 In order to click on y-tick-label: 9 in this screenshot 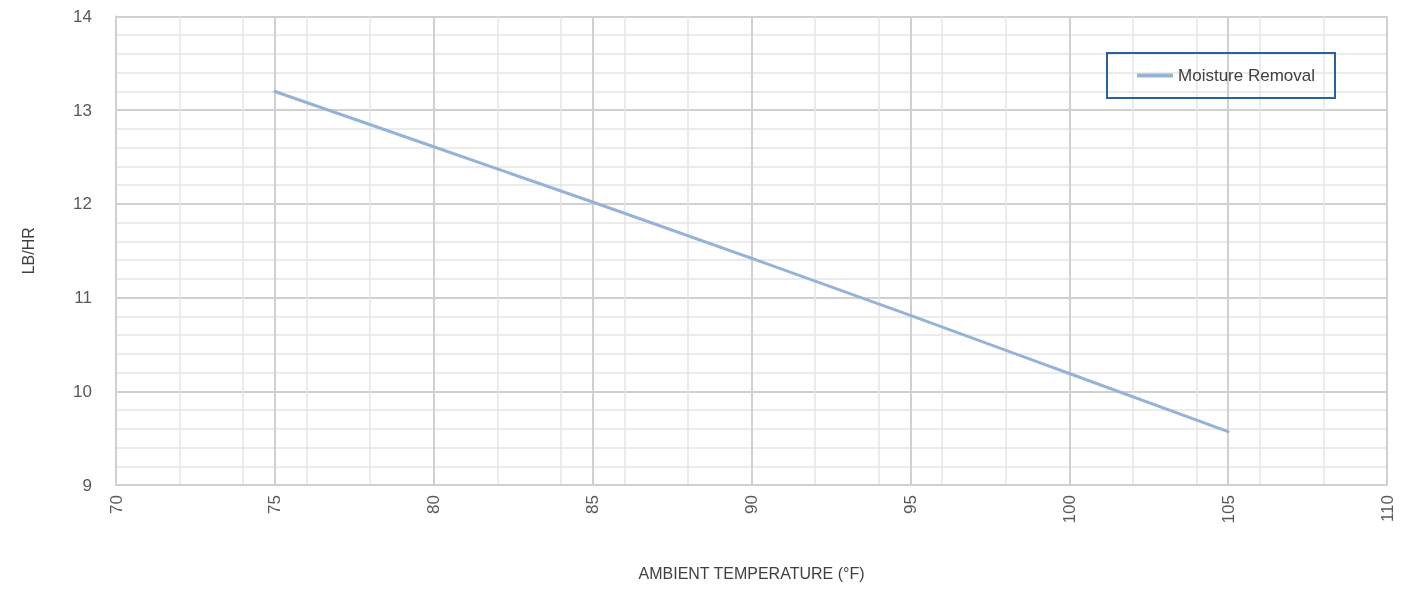, I will do `click(87, 485)`.